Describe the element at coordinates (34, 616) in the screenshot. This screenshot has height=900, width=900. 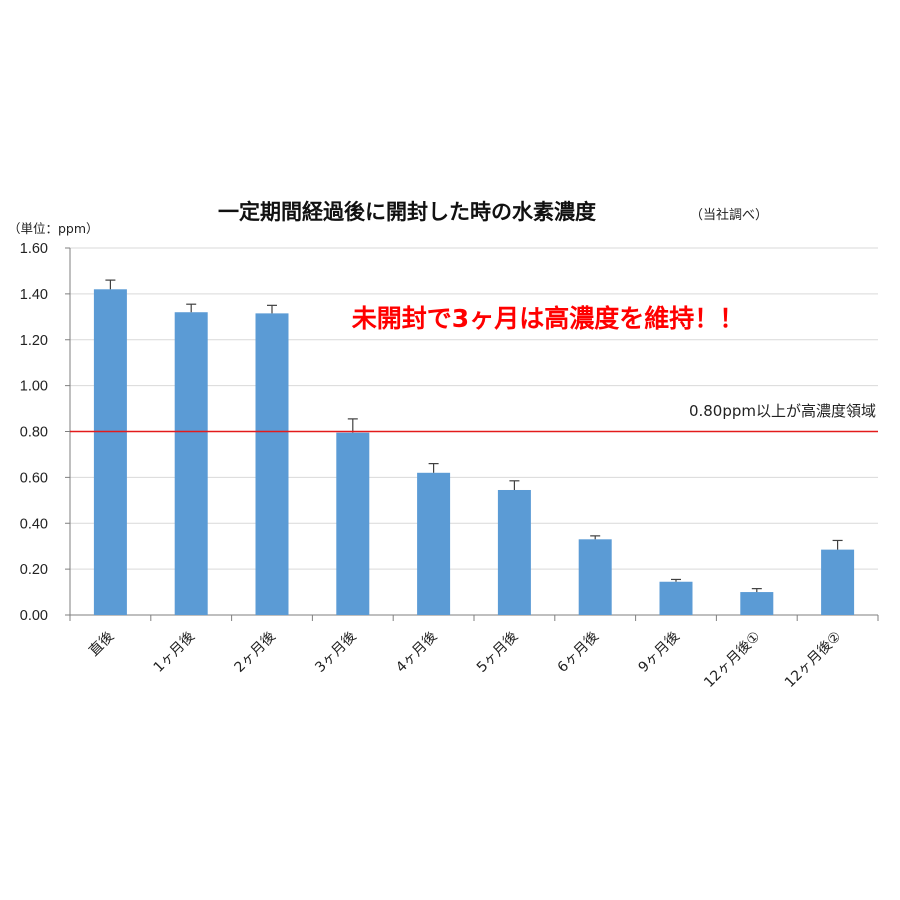
I see `y-tick-label: 0.00` at that location.